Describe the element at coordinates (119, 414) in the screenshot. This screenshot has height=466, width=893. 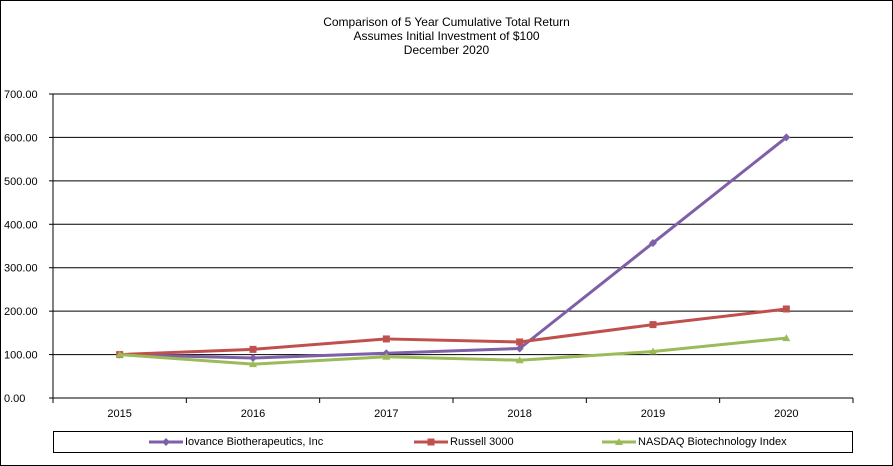
I see `x-tick-label: 2015` at that location.